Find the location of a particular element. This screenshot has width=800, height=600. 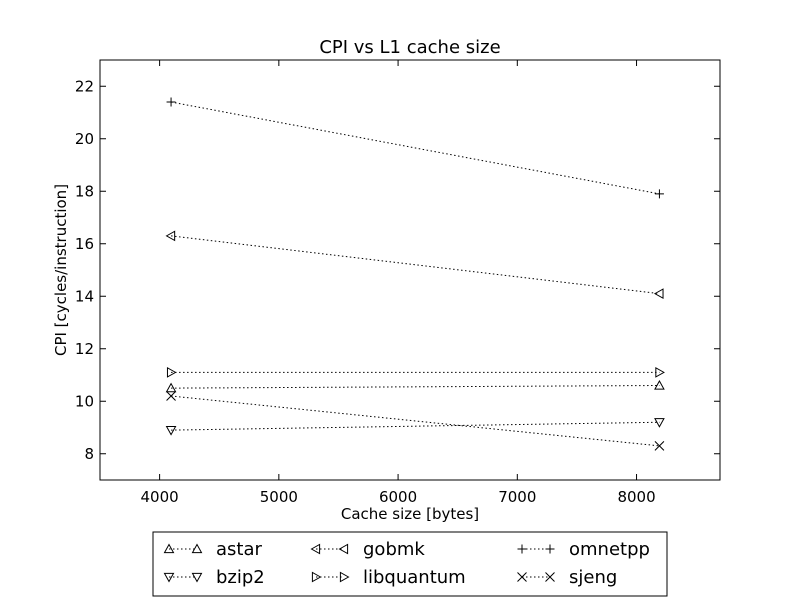

legend-label: libquantum is located at coordinates (414, 577).